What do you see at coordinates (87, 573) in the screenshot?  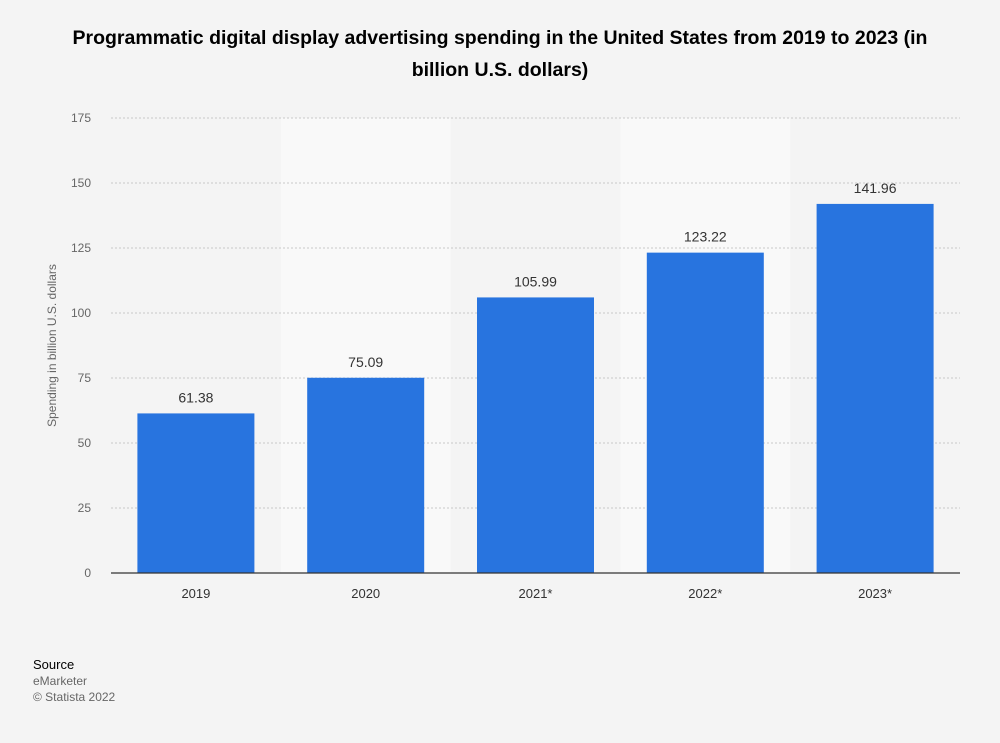 I see `y-tick-label: 0` at bounding box center [87, 573].